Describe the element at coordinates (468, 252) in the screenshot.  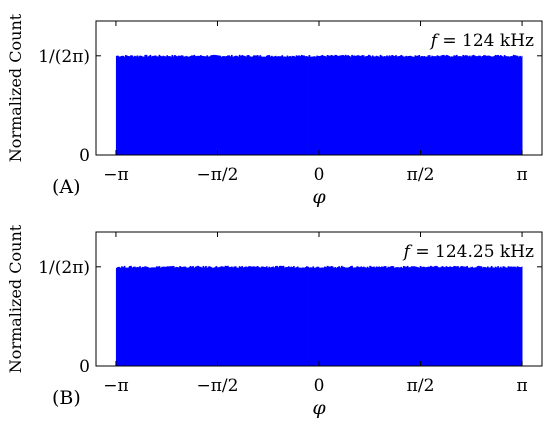
I see `frequency-annotation: f = 124.25 kHz` at that location.